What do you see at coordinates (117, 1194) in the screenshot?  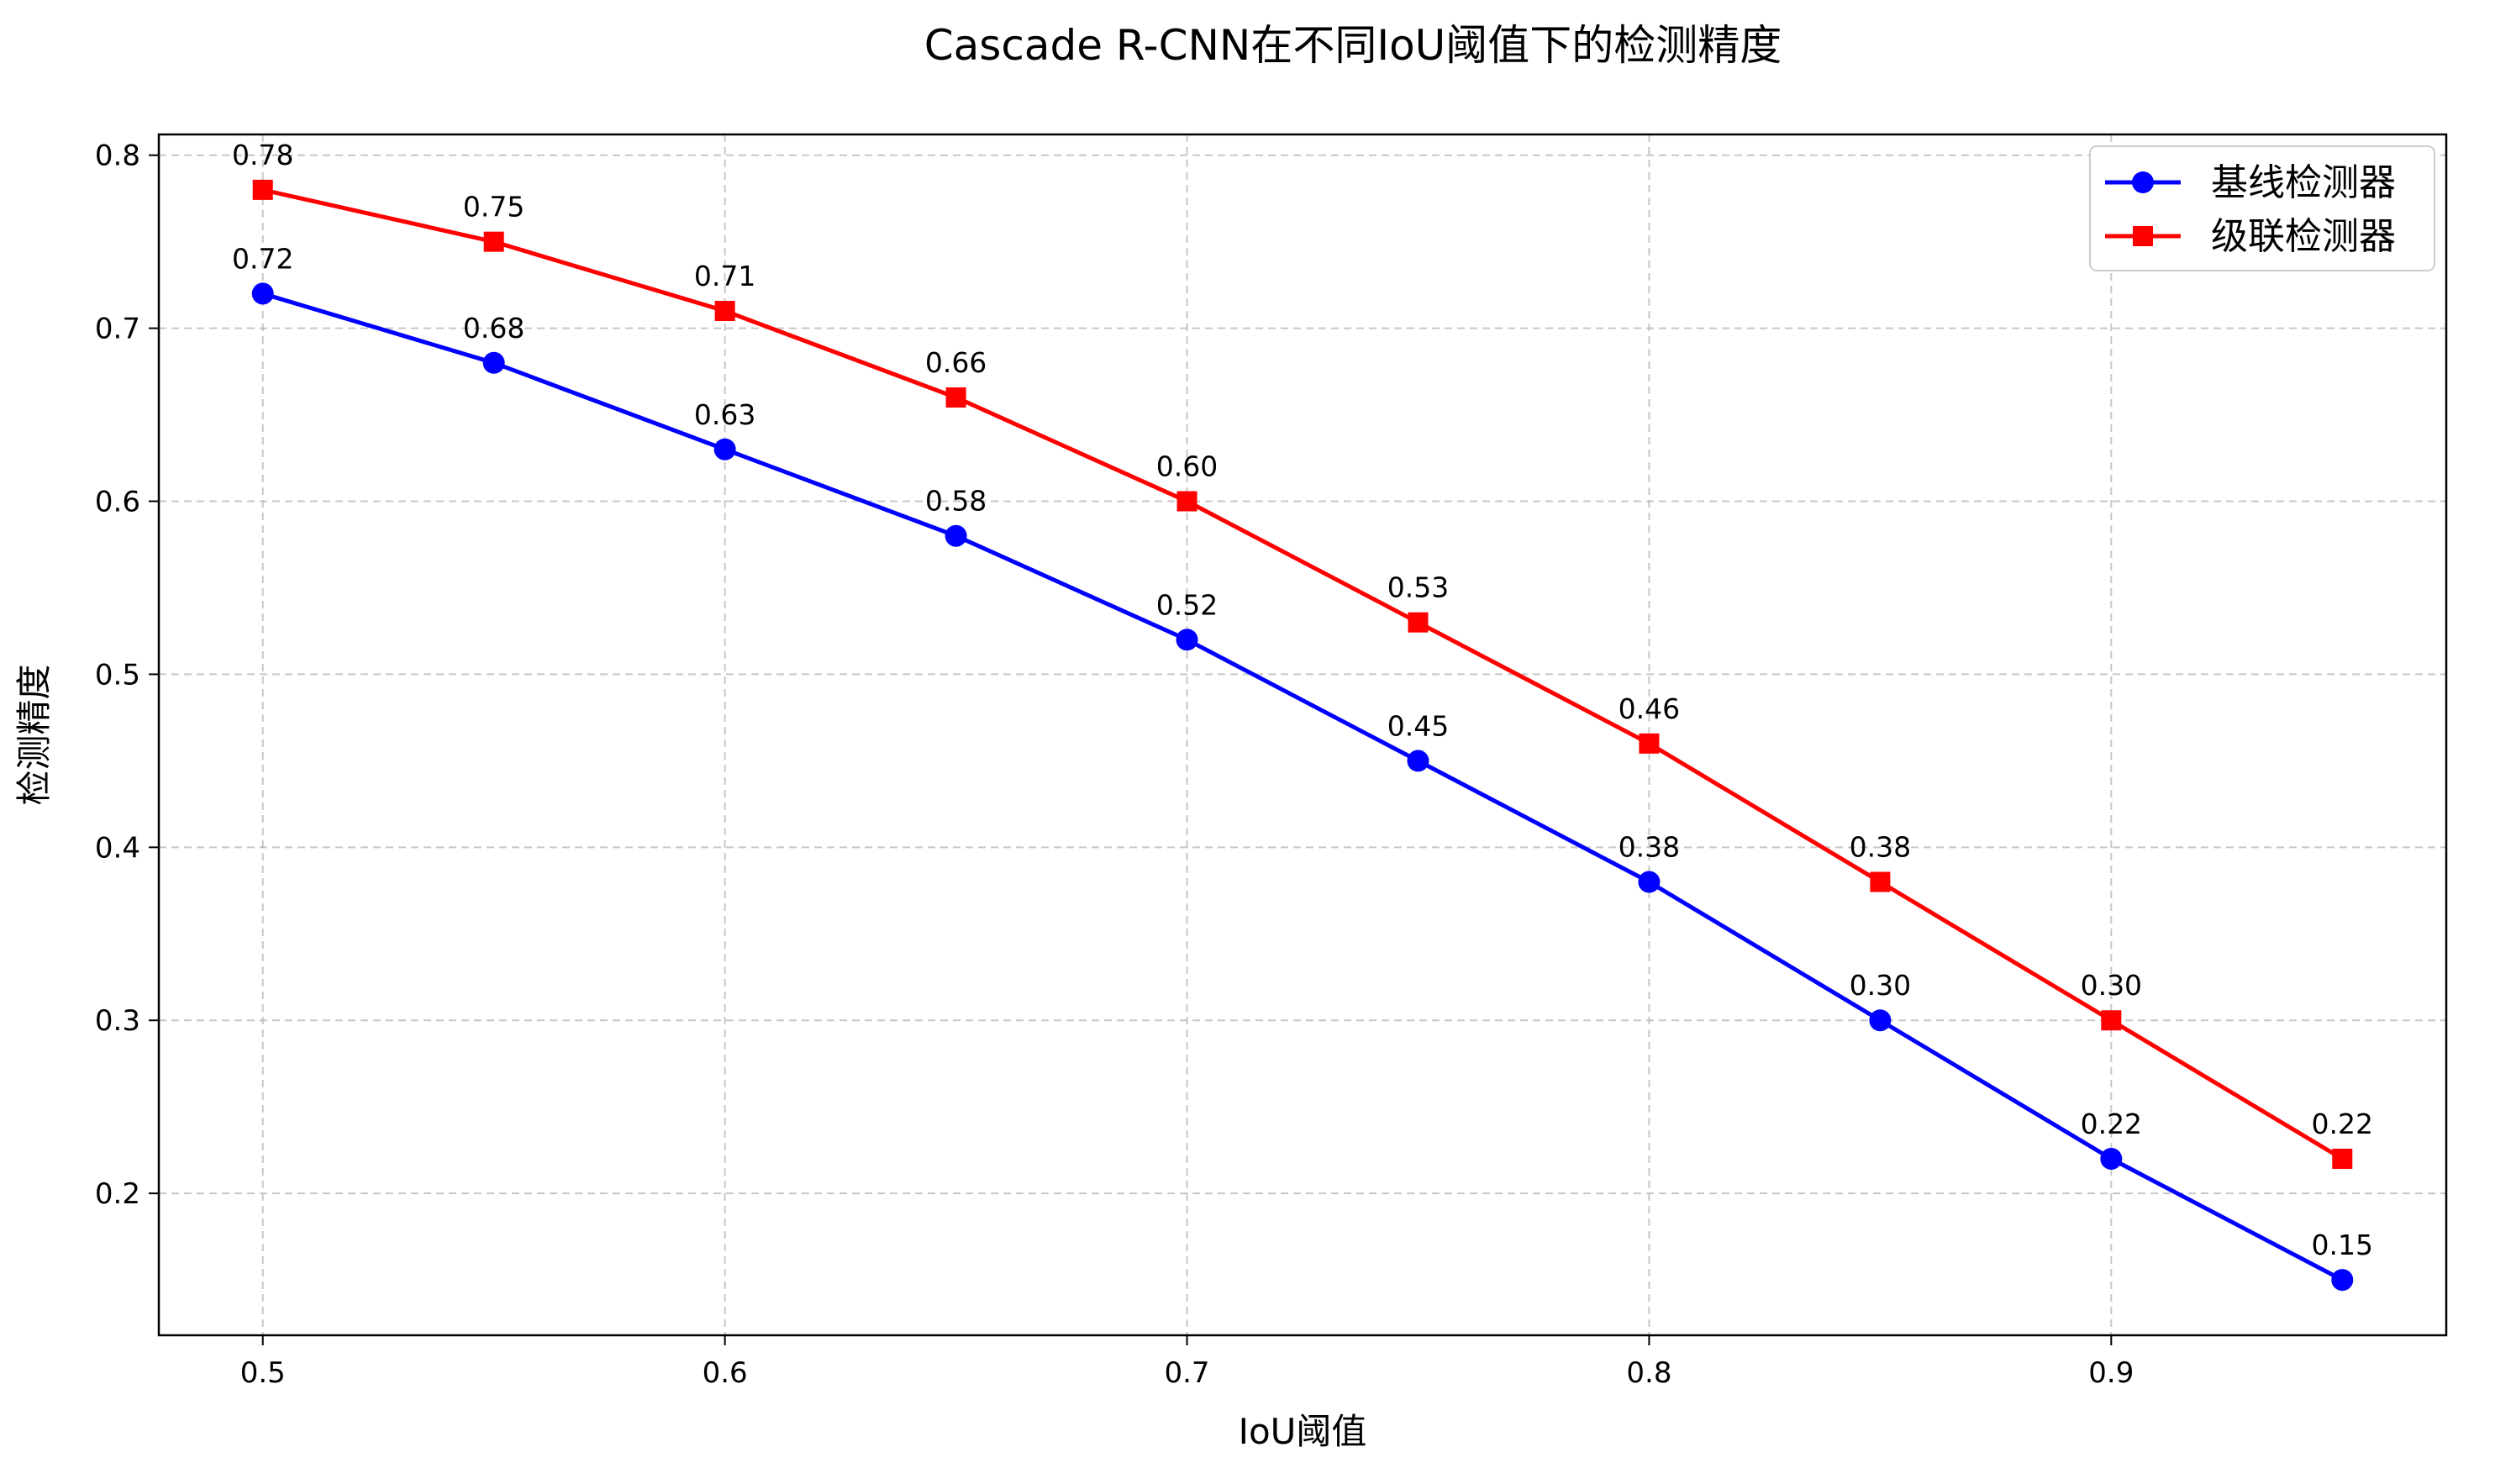 I see `y-tick-label: 0.2` at bounding box center [117, 1194].